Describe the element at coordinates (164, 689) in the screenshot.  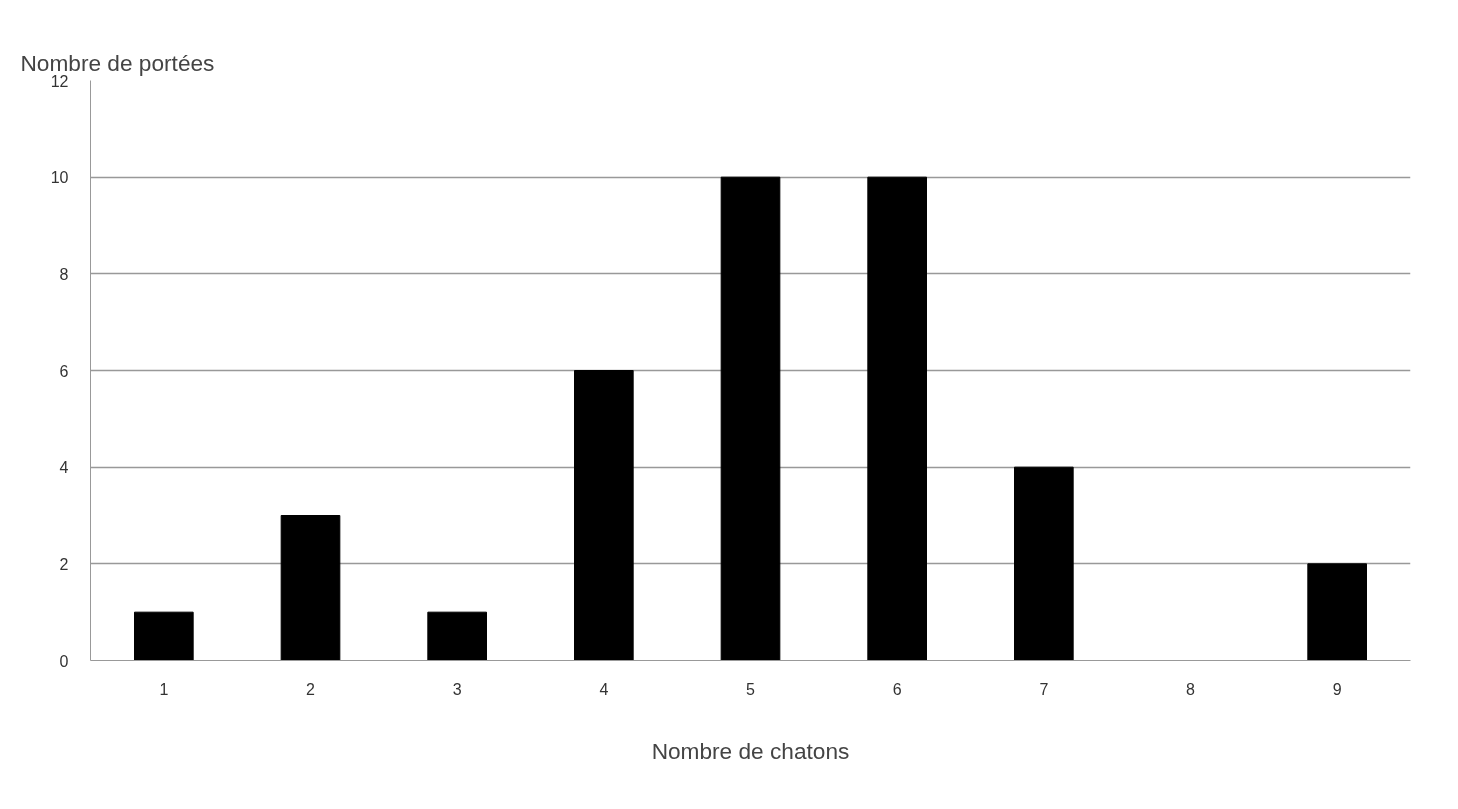
I see `x-tick-label: 1` at that location.